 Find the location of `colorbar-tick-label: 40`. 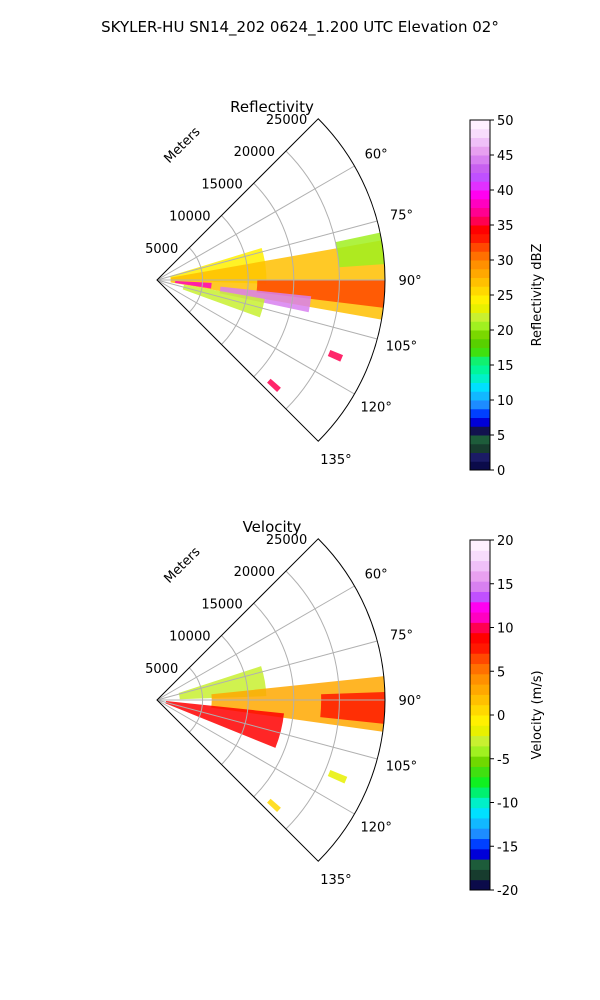

colorbar-tick-label: 40 is located at coordinates (505, 191).